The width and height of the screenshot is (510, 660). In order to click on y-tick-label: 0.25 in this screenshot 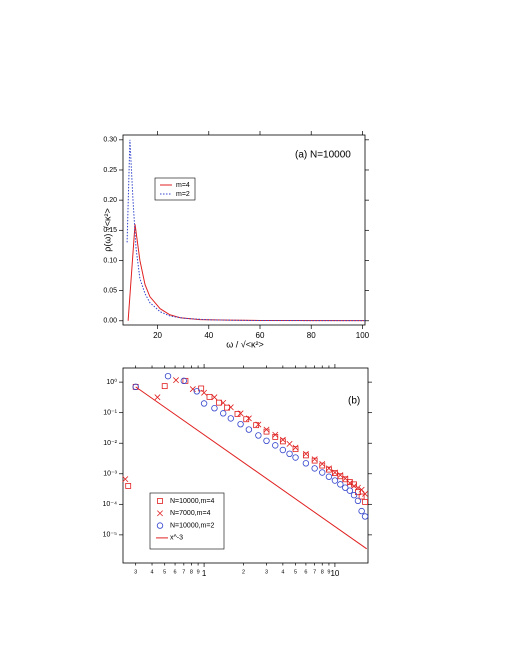, I will do `click(110, 170)`.